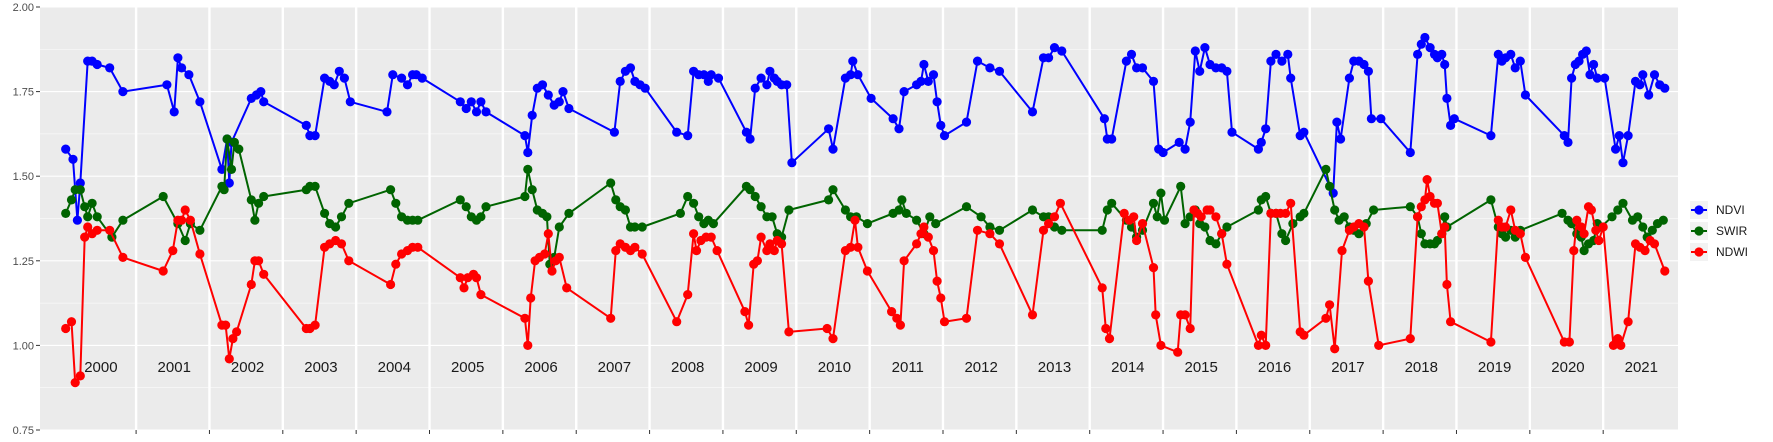  Describe the element at coordinates (100, 367) in the screenshot. I see `year-label: 2000` at that location.